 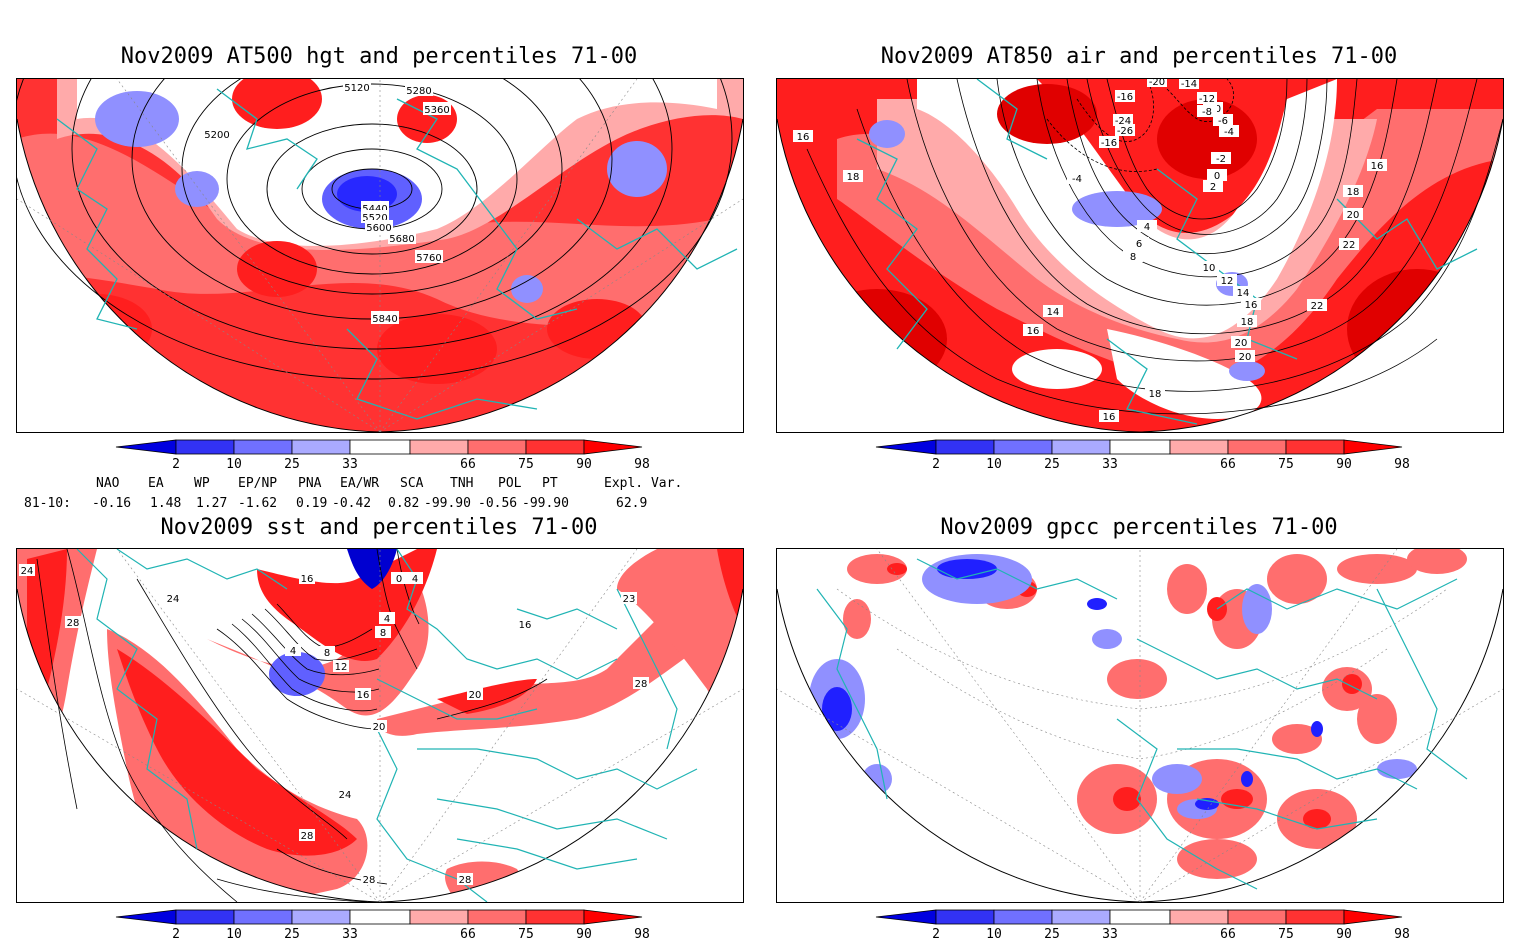 What do you see at coordinates (1213, 187) in the screenshot?
I see `contour-label: 2` at bounding box center [1213, 187].